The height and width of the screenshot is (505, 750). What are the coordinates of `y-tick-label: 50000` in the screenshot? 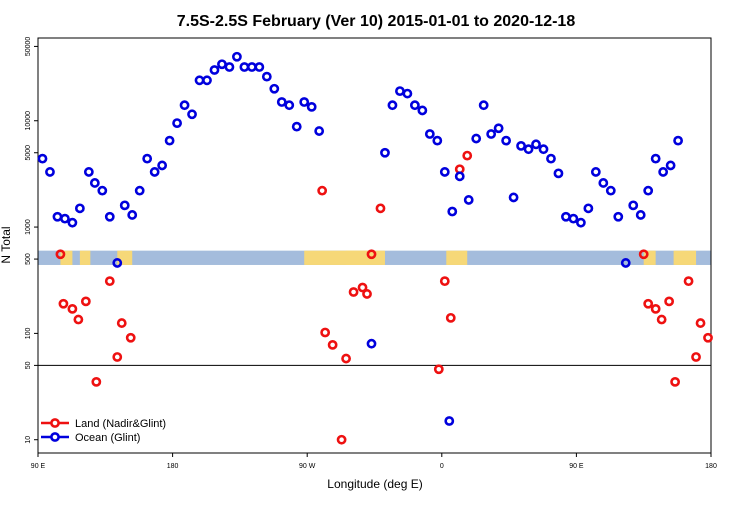 It's located at (28, 47).